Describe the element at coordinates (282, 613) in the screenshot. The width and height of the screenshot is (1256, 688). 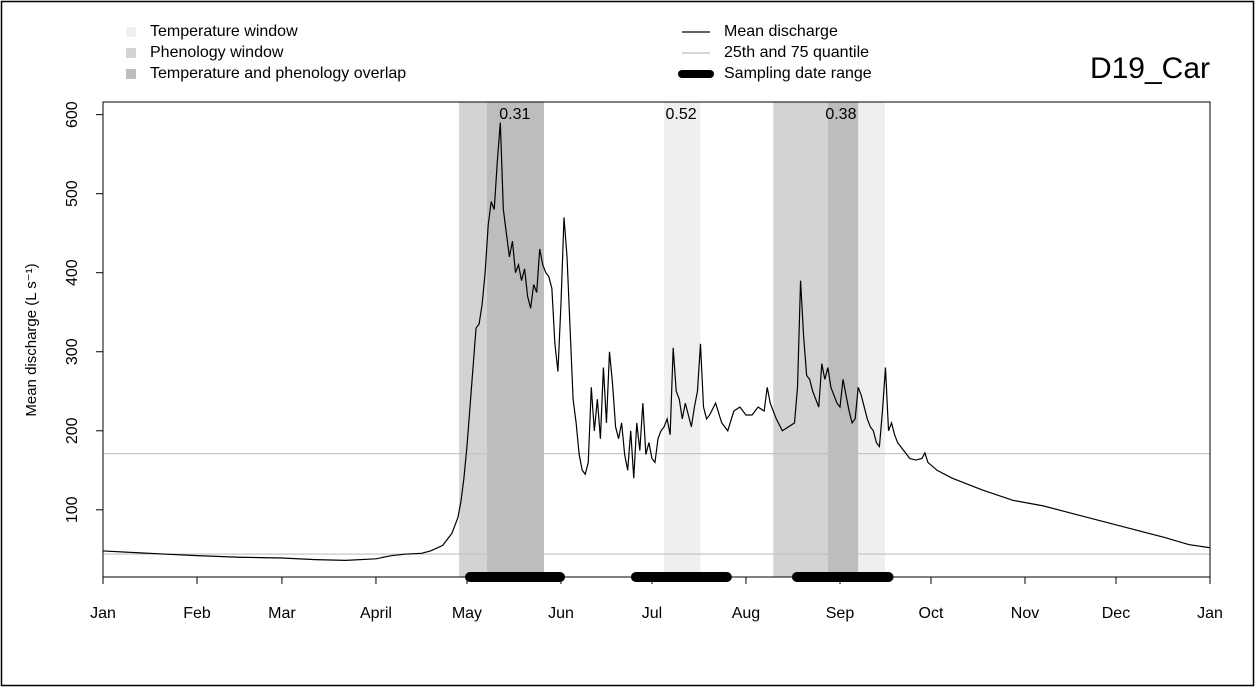
I see `x-tick-label: Mar` at that location.